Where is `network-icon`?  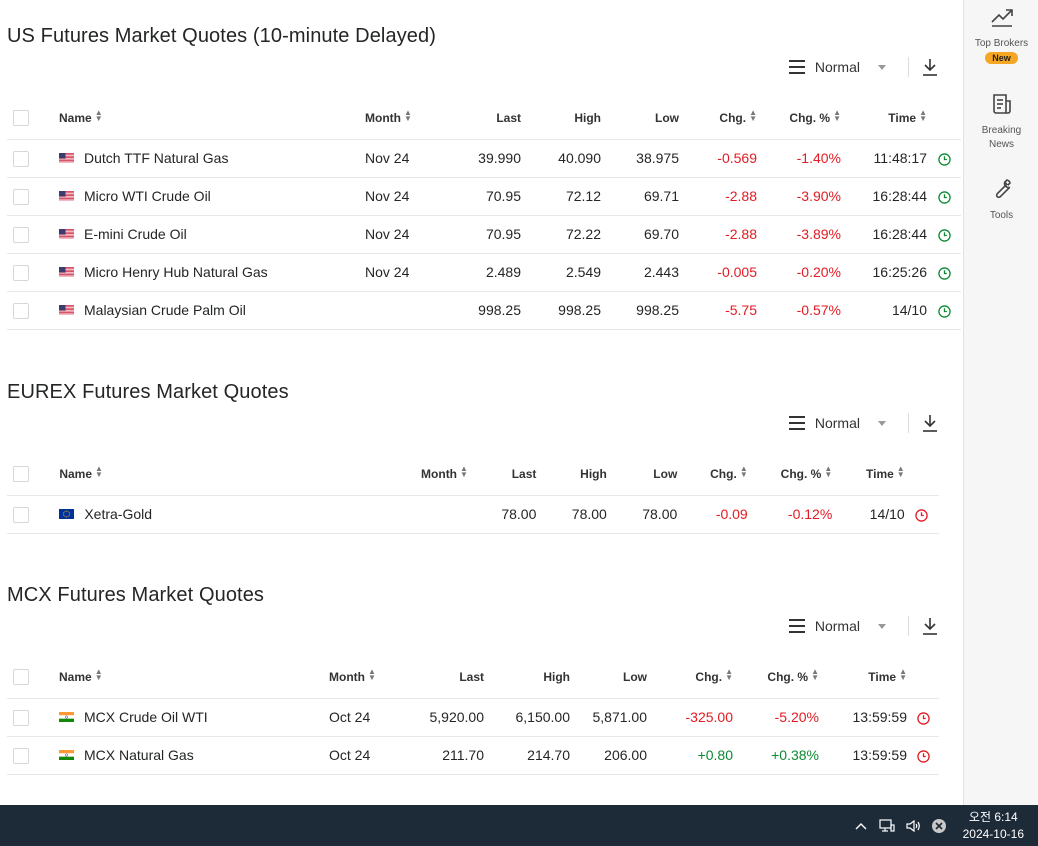
network-icon is located at coordinates (887, 826).